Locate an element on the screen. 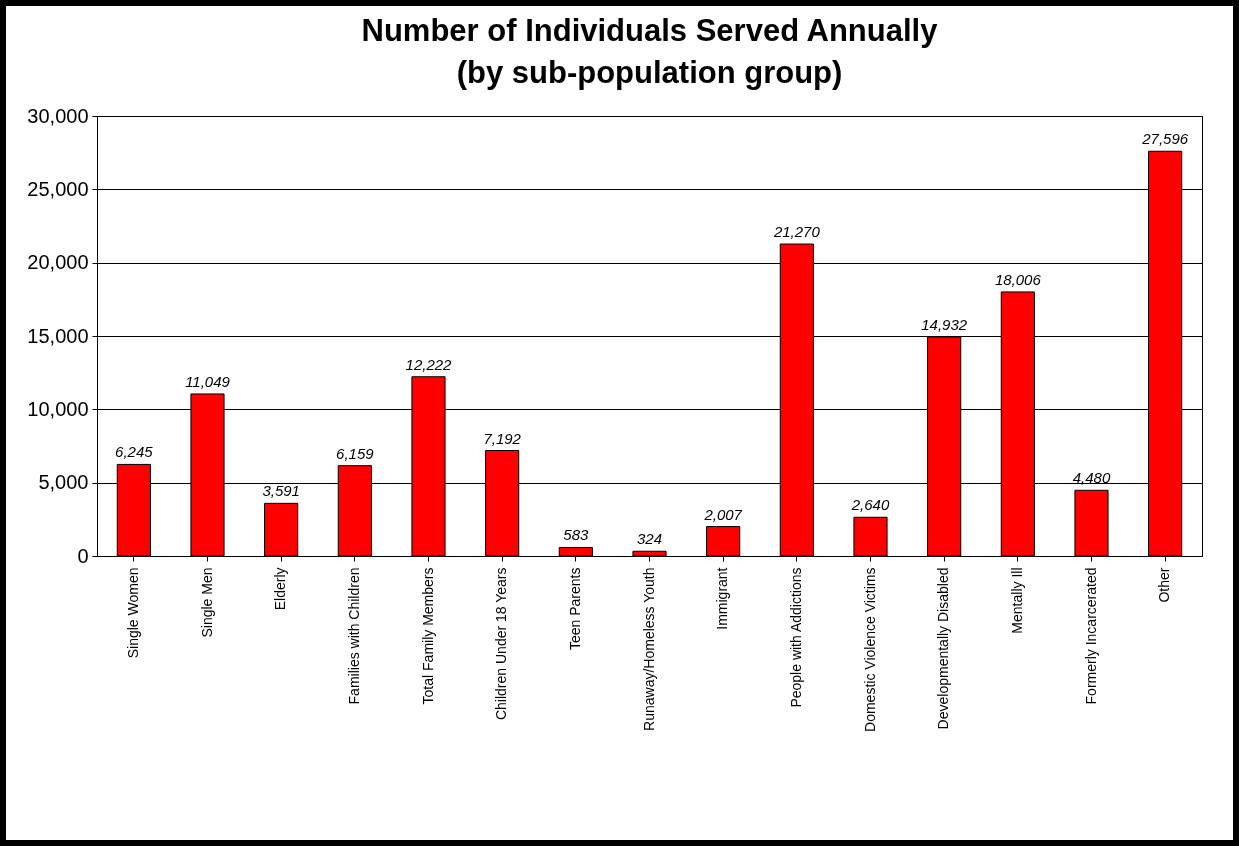 The image size is (1239, 846). data-label: 3,591 is located at coordinates (281, 491).